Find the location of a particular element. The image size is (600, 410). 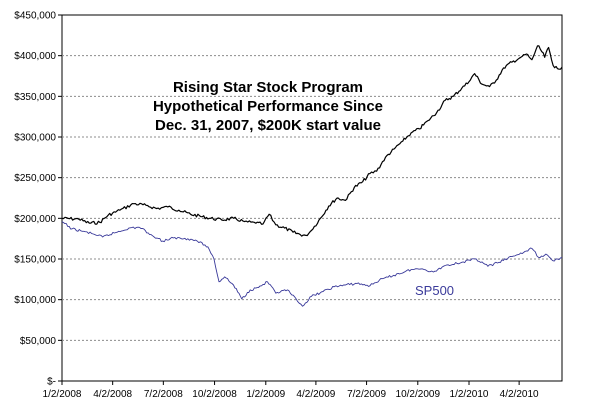

y-tick-label: $400,000 is located at coordinates (35, 56).